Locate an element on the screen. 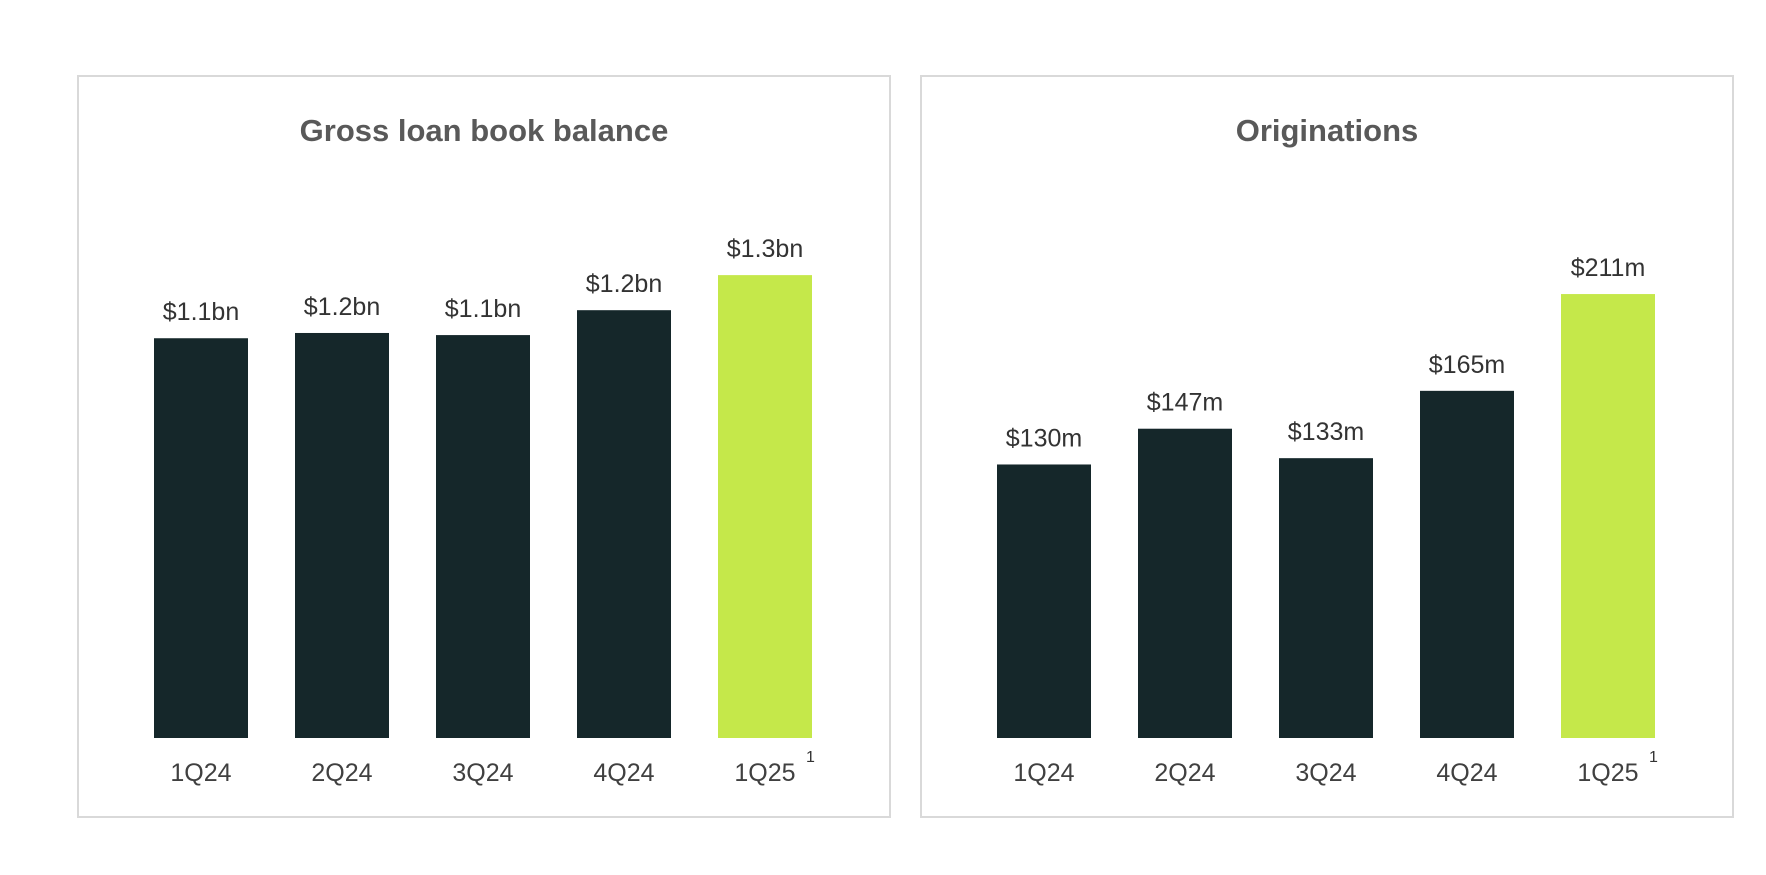 This screenshot has height=875, width=1766. value-label: $165m is located at coordinates (1467, 365).